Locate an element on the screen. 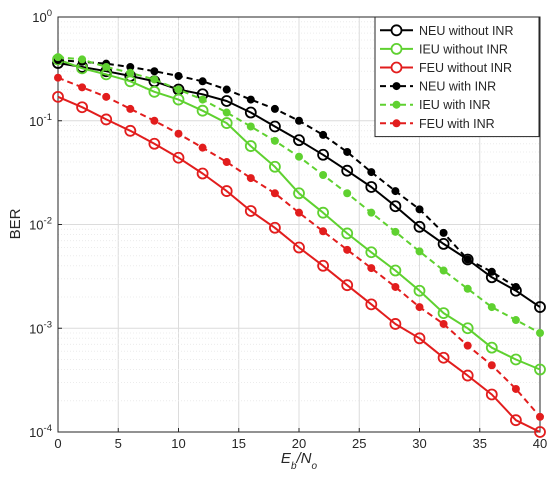  legend-label-5: FEU with INR is located at coordinates (457, 124).